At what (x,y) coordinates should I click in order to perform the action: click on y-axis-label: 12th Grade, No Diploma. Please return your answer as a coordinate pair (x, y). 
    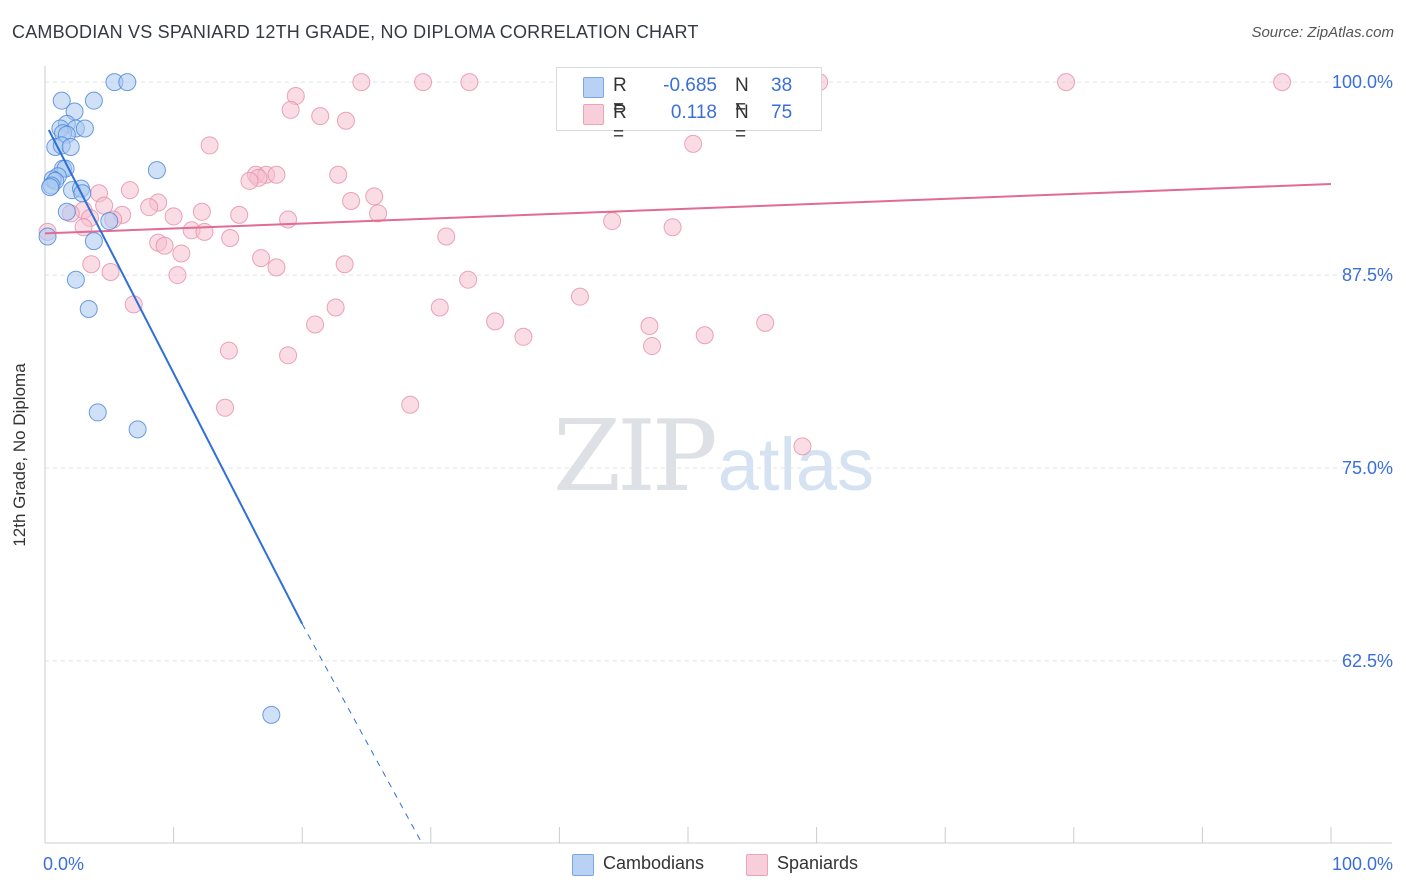
    Looking at the image, I should click on (19, 455).